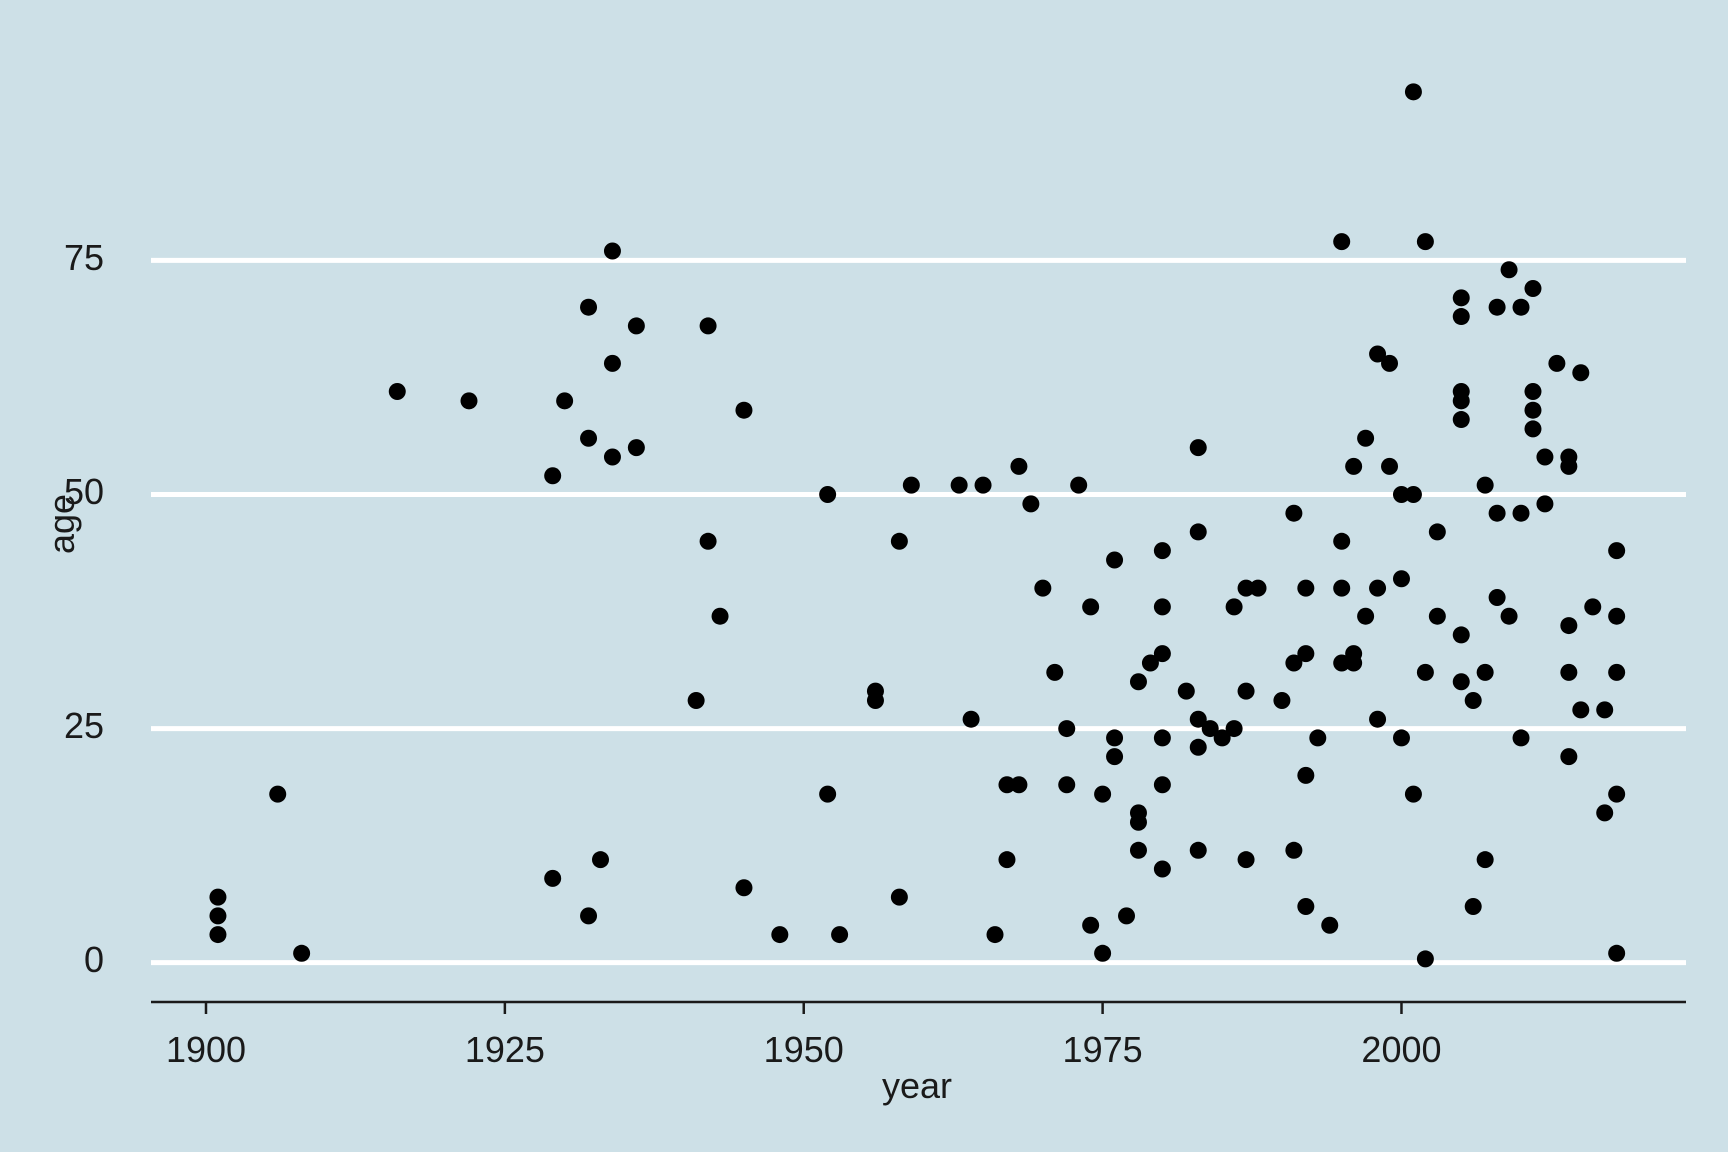  Describe the element at coordinates (206, 1049) in the screenshot. I see `x-tick-label: 1900` at that location.